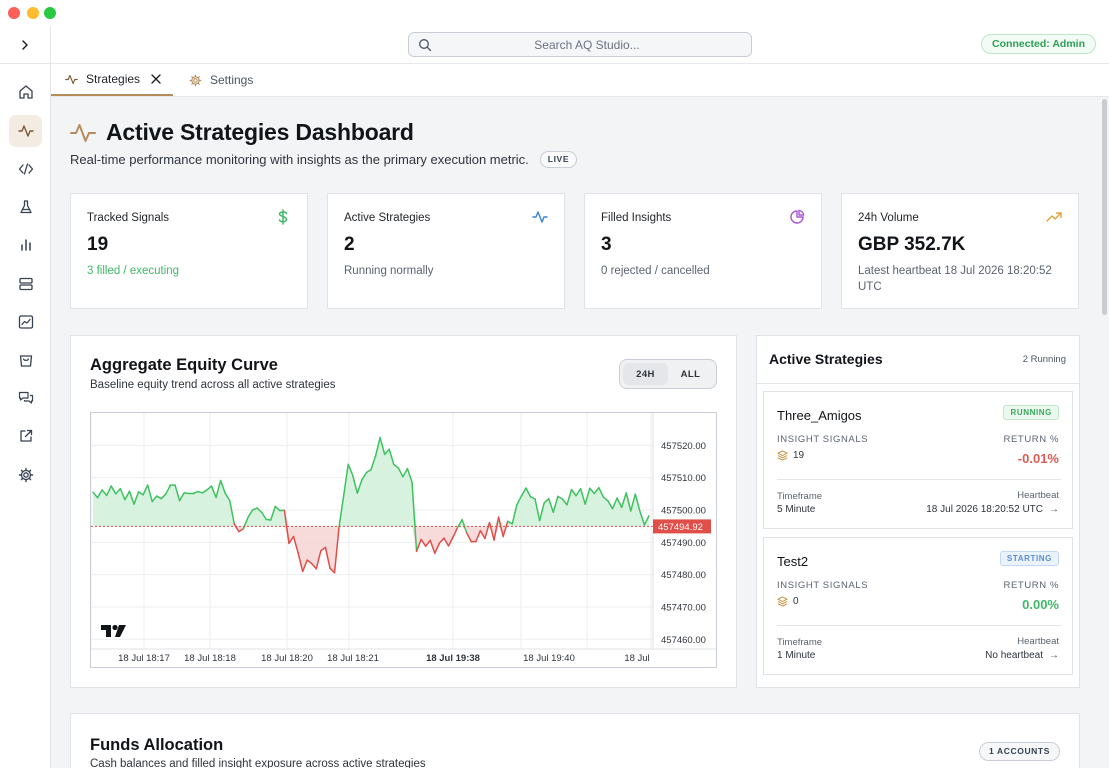 The height and width of the screenshot is (768, 1109). I want to click on sidebar-item-external, so click(25, 436).